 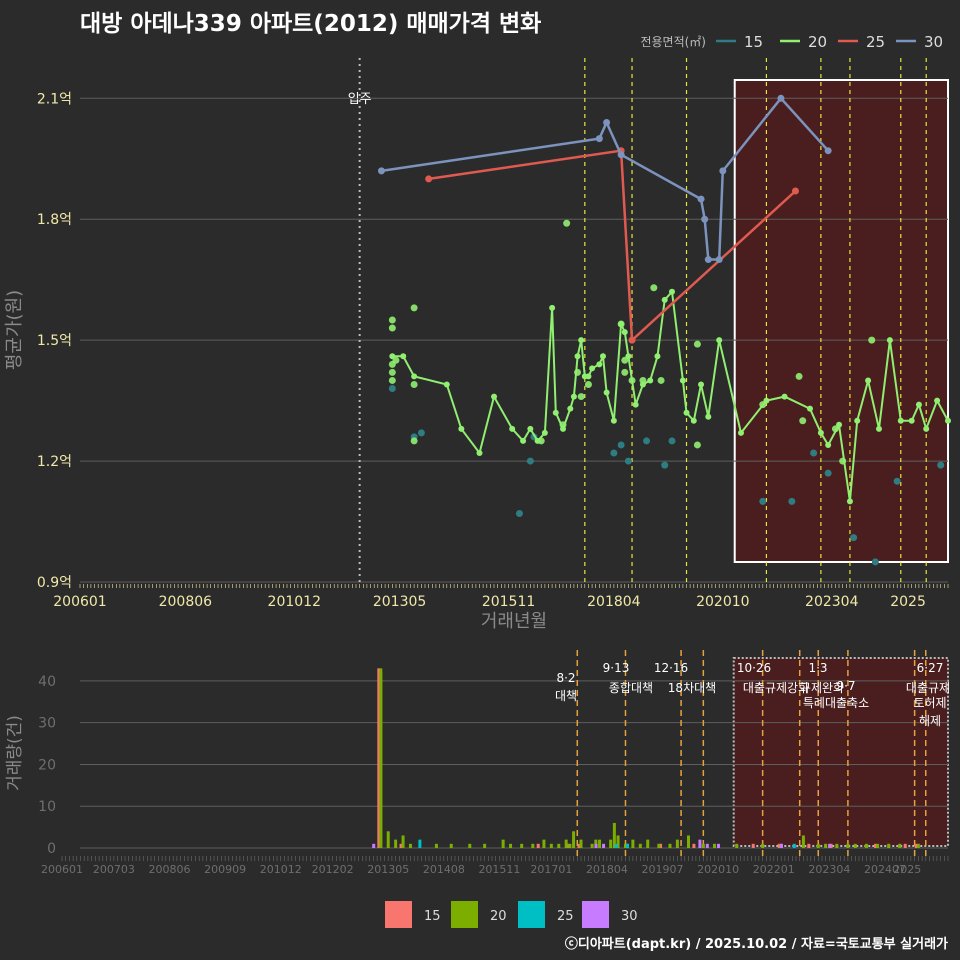 What do you see at coordinates (907, 869) in the screenshot?
I see `lower-x-tick-label: 2025` at bounding box center [907, 869].